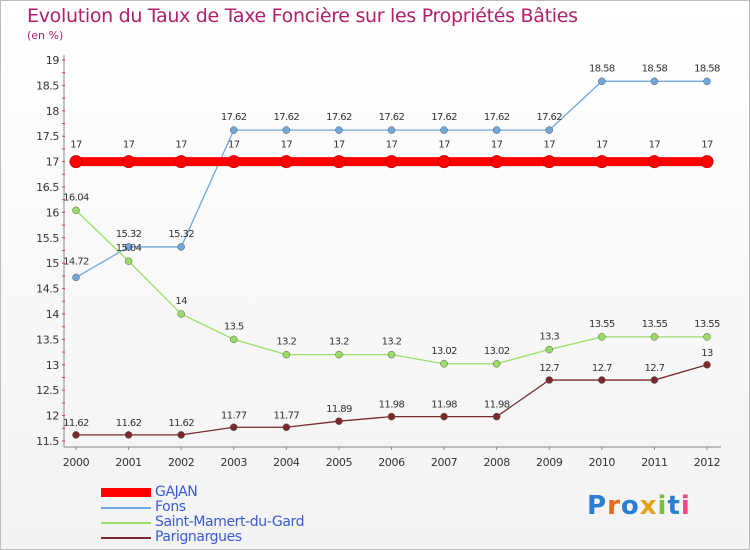 The image size is (750, 550). Describe the element at coordinates (53, 212) in the screenshot. I see `y-tick-label: 16` at that location.